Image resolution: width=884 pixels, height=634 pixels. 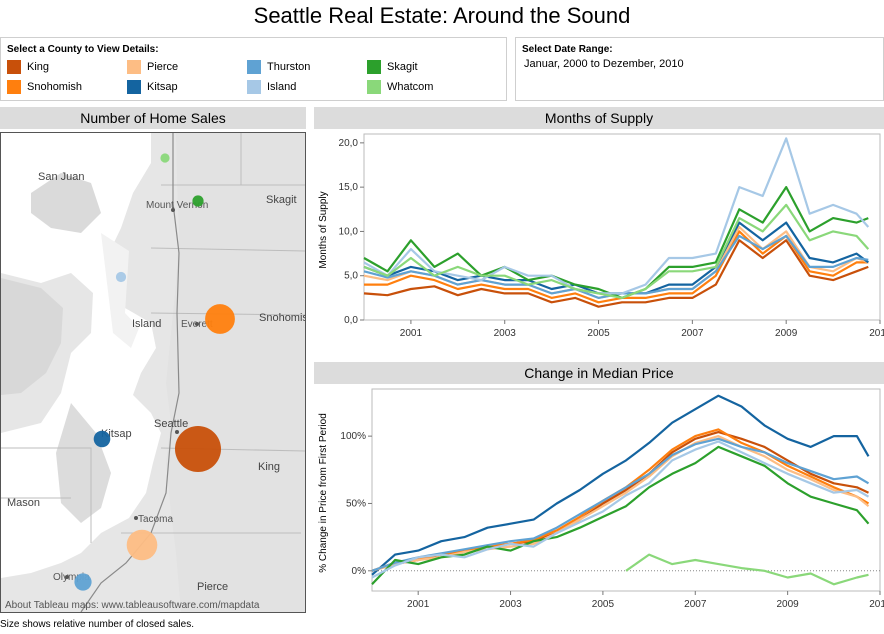 I want to click on y-tick-label: 5,0, so click(x=351, y=276).